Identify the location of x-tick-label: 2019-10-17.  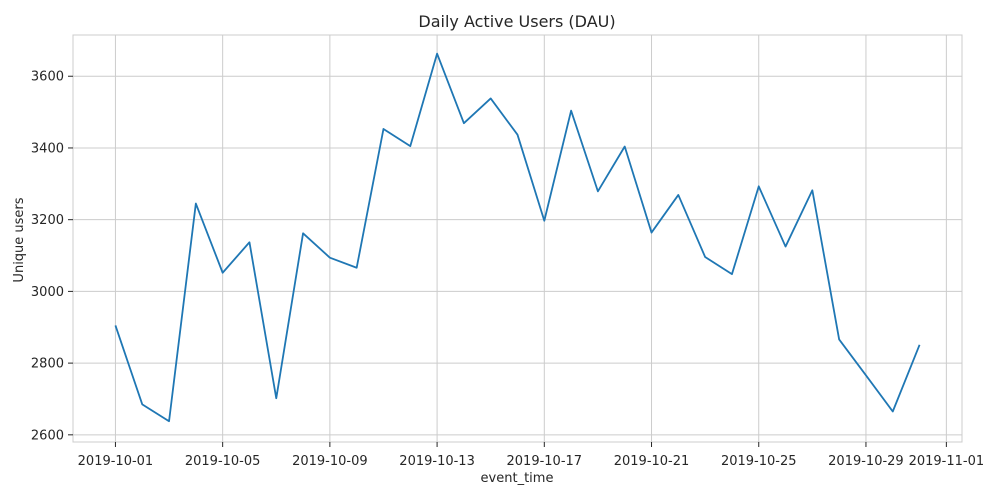
(545, 461).